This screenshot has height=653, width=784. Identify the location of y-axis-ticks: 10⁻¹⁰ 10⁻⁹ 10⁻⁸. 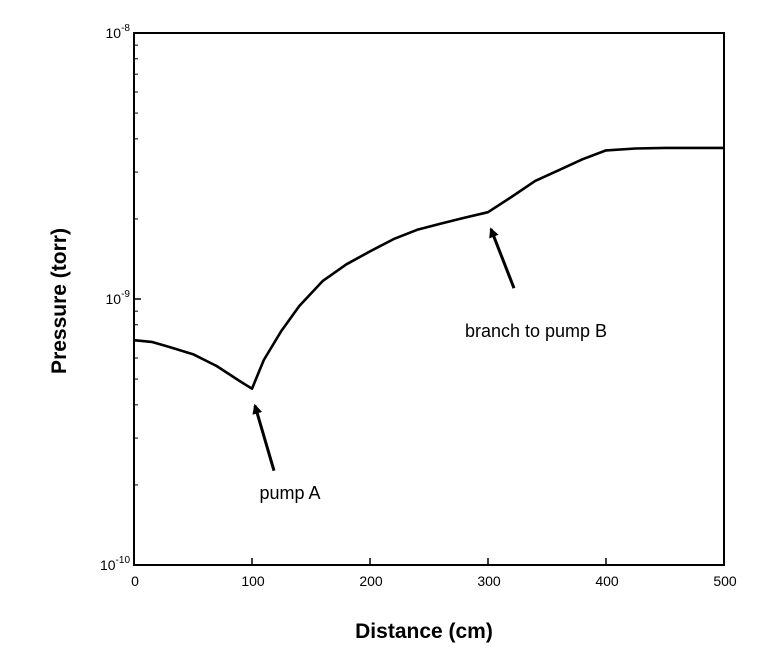
(120, 298).